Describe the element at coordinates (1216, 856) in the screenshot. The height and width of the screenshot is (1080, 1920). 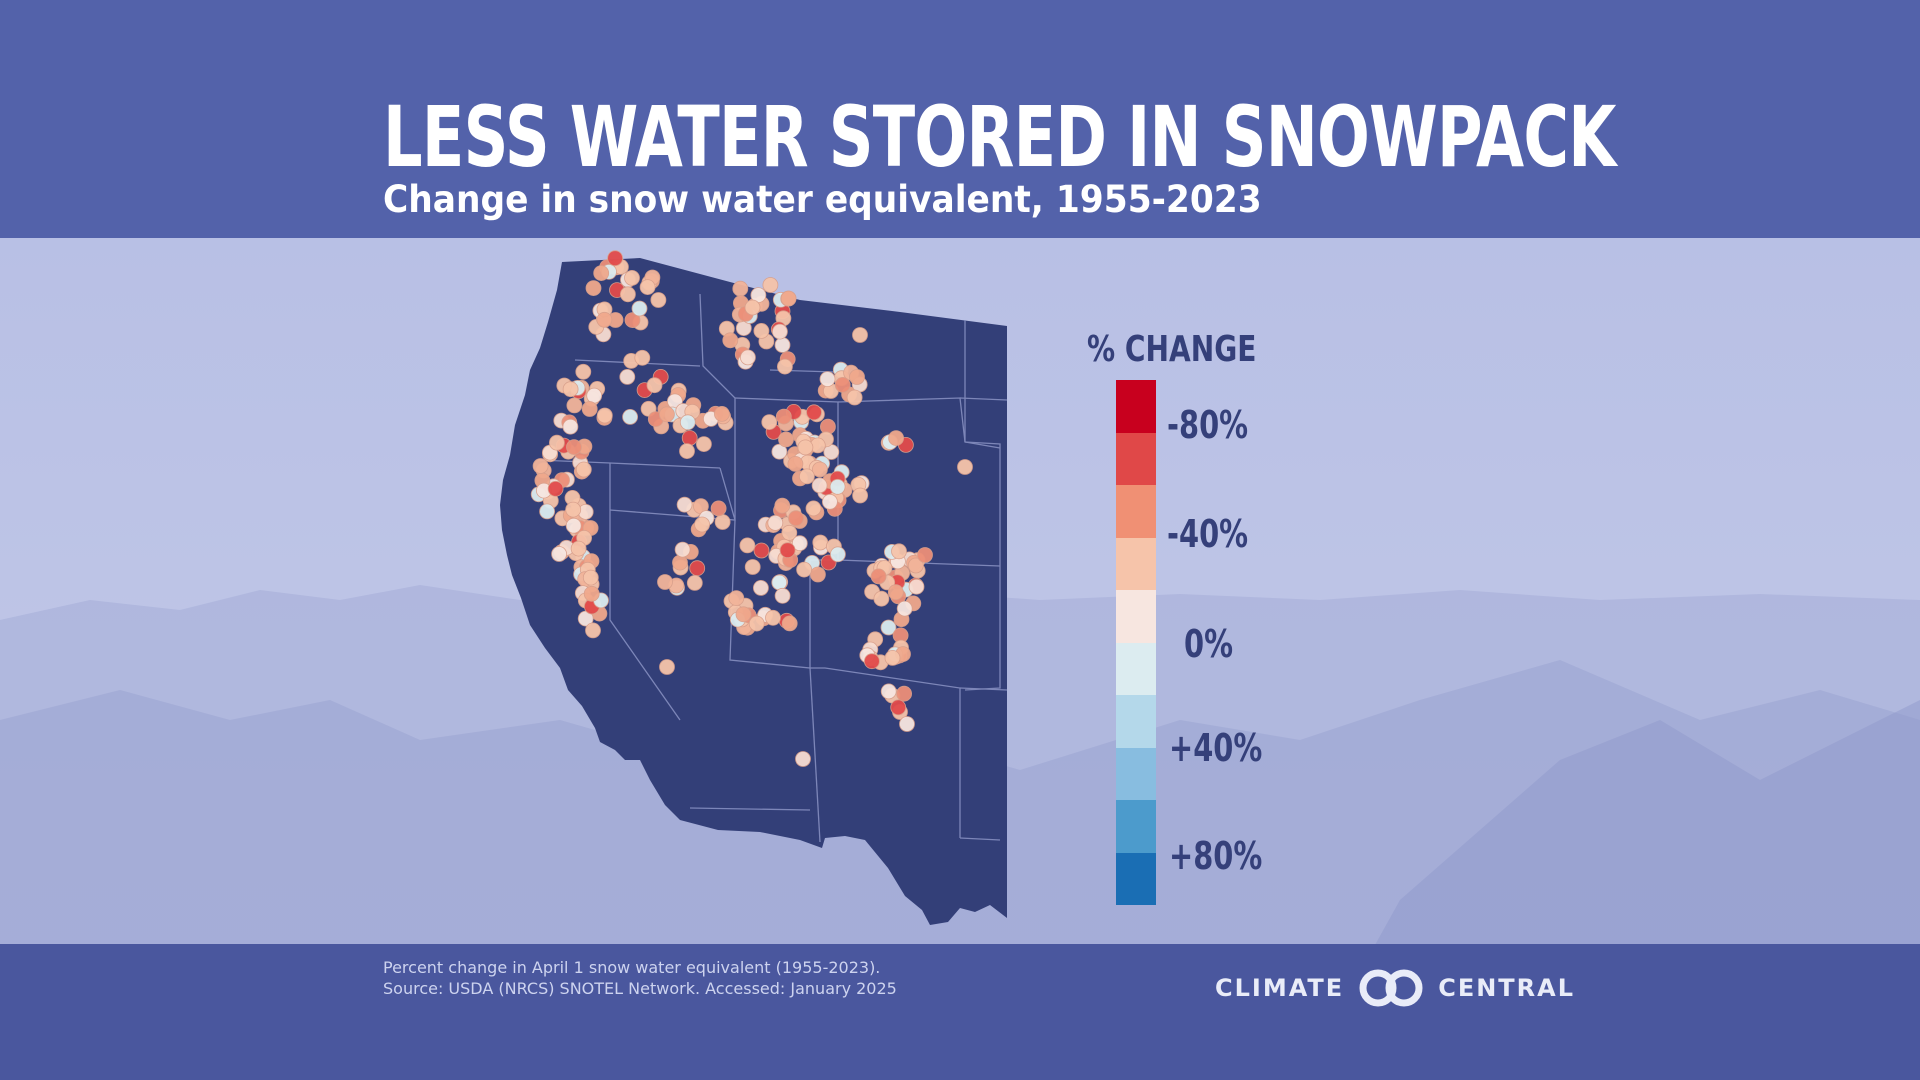
I see `legend-tick-plus-80: +80%` at that location.